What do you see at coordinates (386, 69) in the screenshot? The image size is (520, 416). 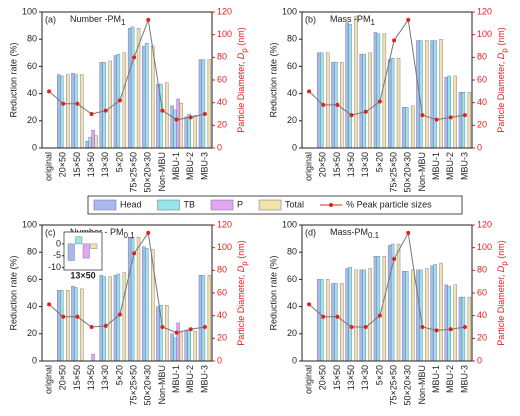 I see `line` at bounding box center [386, 69].